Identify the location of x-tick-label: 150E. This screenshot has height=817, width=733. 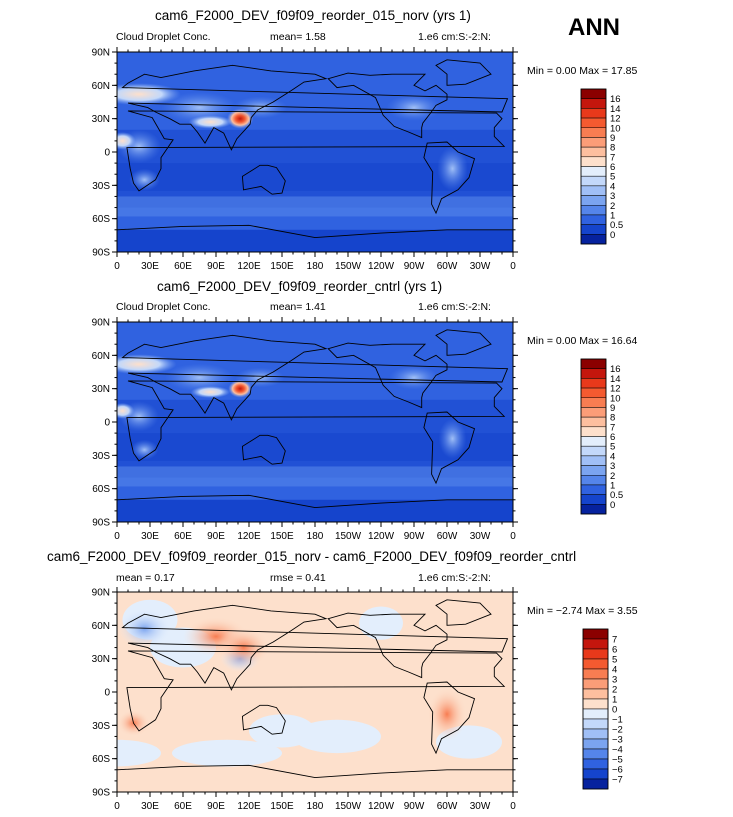
(282, 536).